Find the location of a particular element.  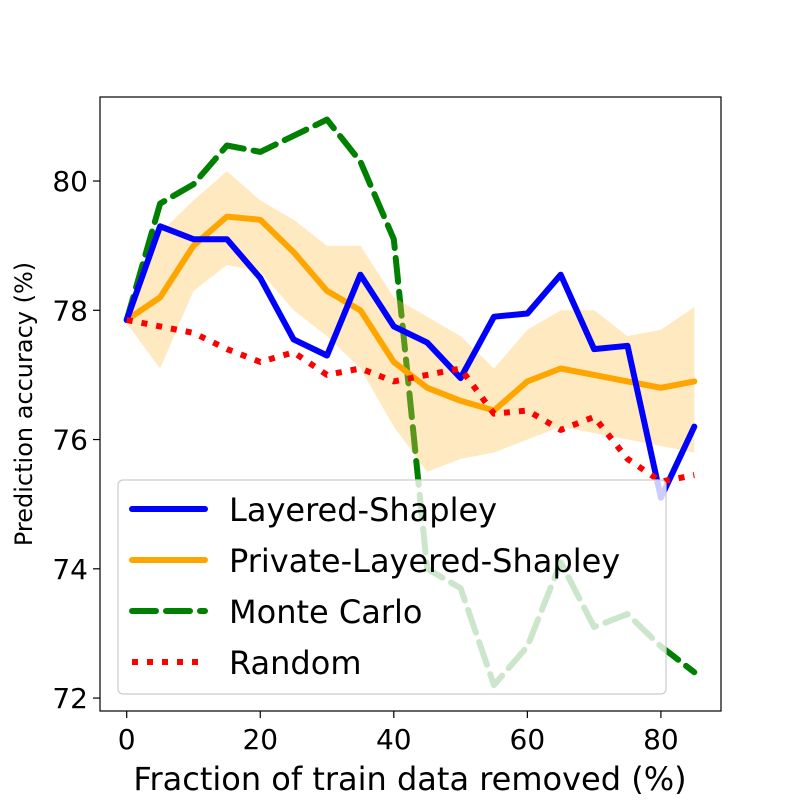

y-tick-label: 80 is located at coordinates (70, 181).